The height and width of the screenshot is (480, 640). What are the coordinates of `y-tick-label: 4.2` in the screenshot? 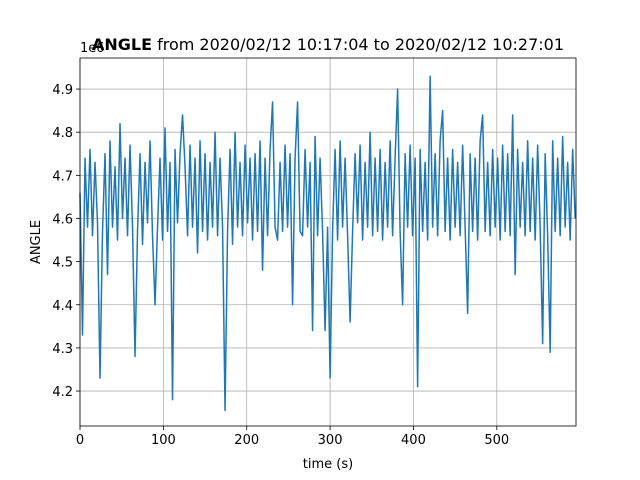 It's located at (62, 392).